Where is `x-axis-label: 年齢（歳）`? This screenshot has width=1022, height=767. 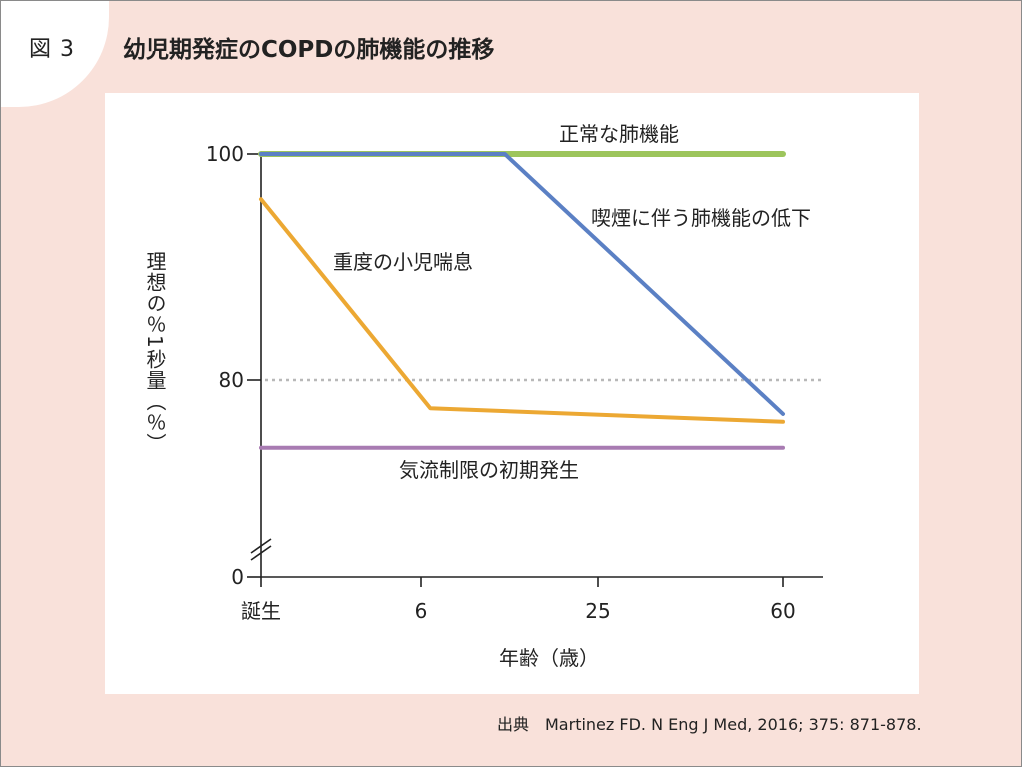 x-axis-label: 年齢（歳） is located at coordinates (549, 658).